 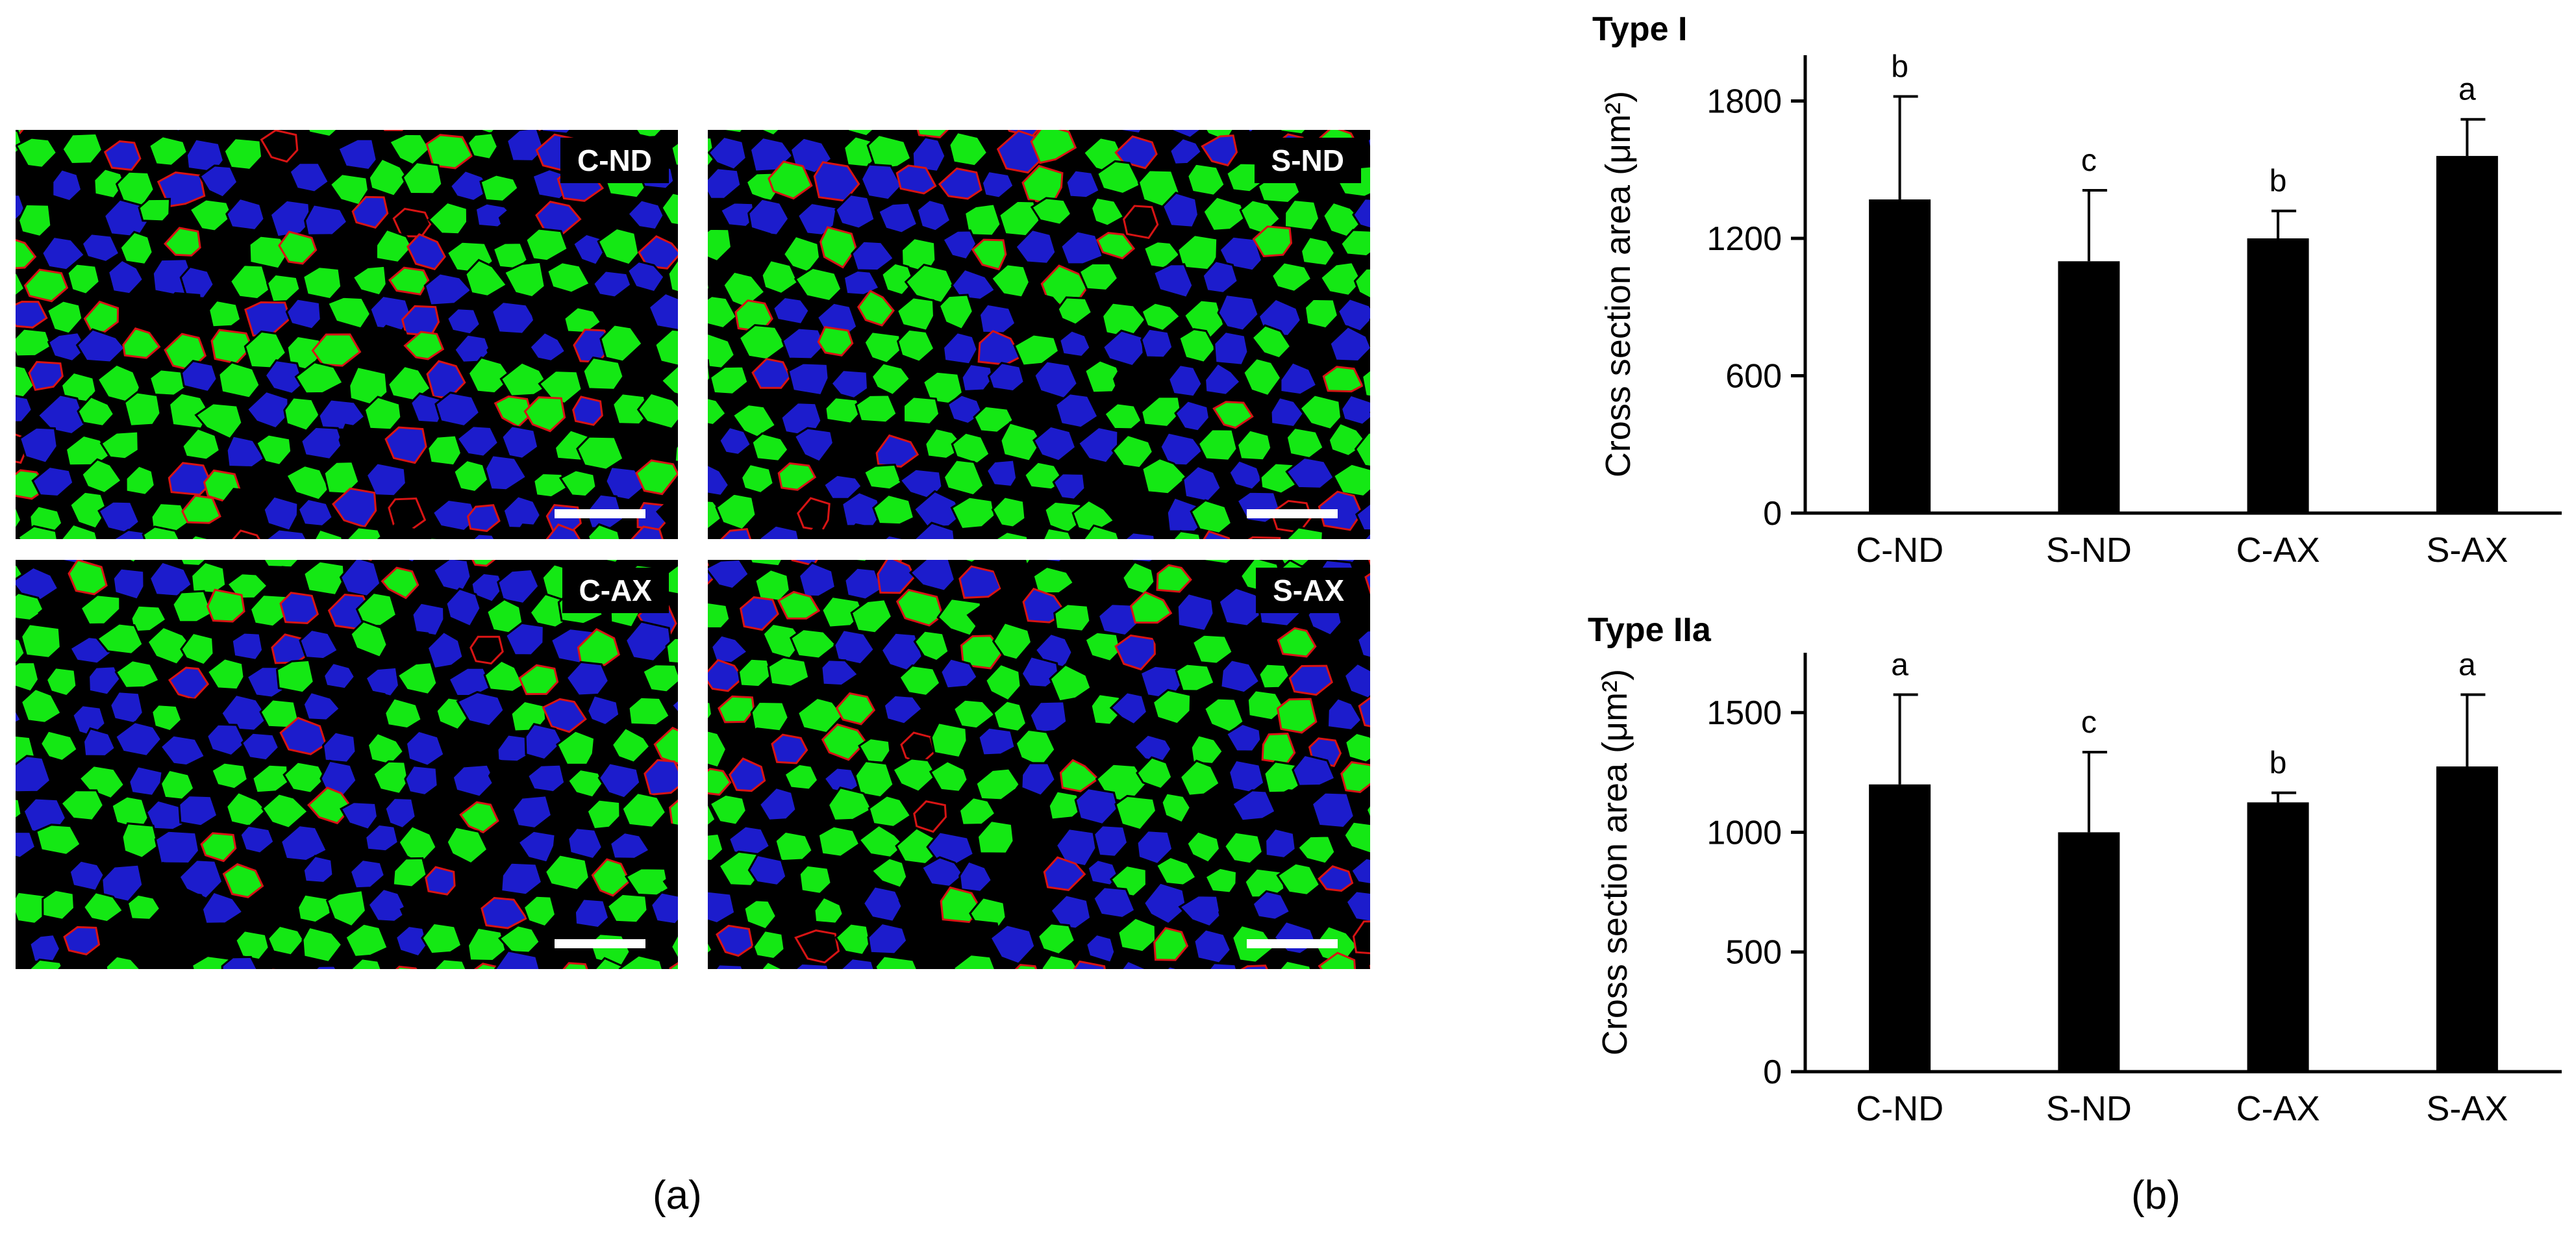 I want to click on y-tick-label: 1500, so click(x=1744, y=713).